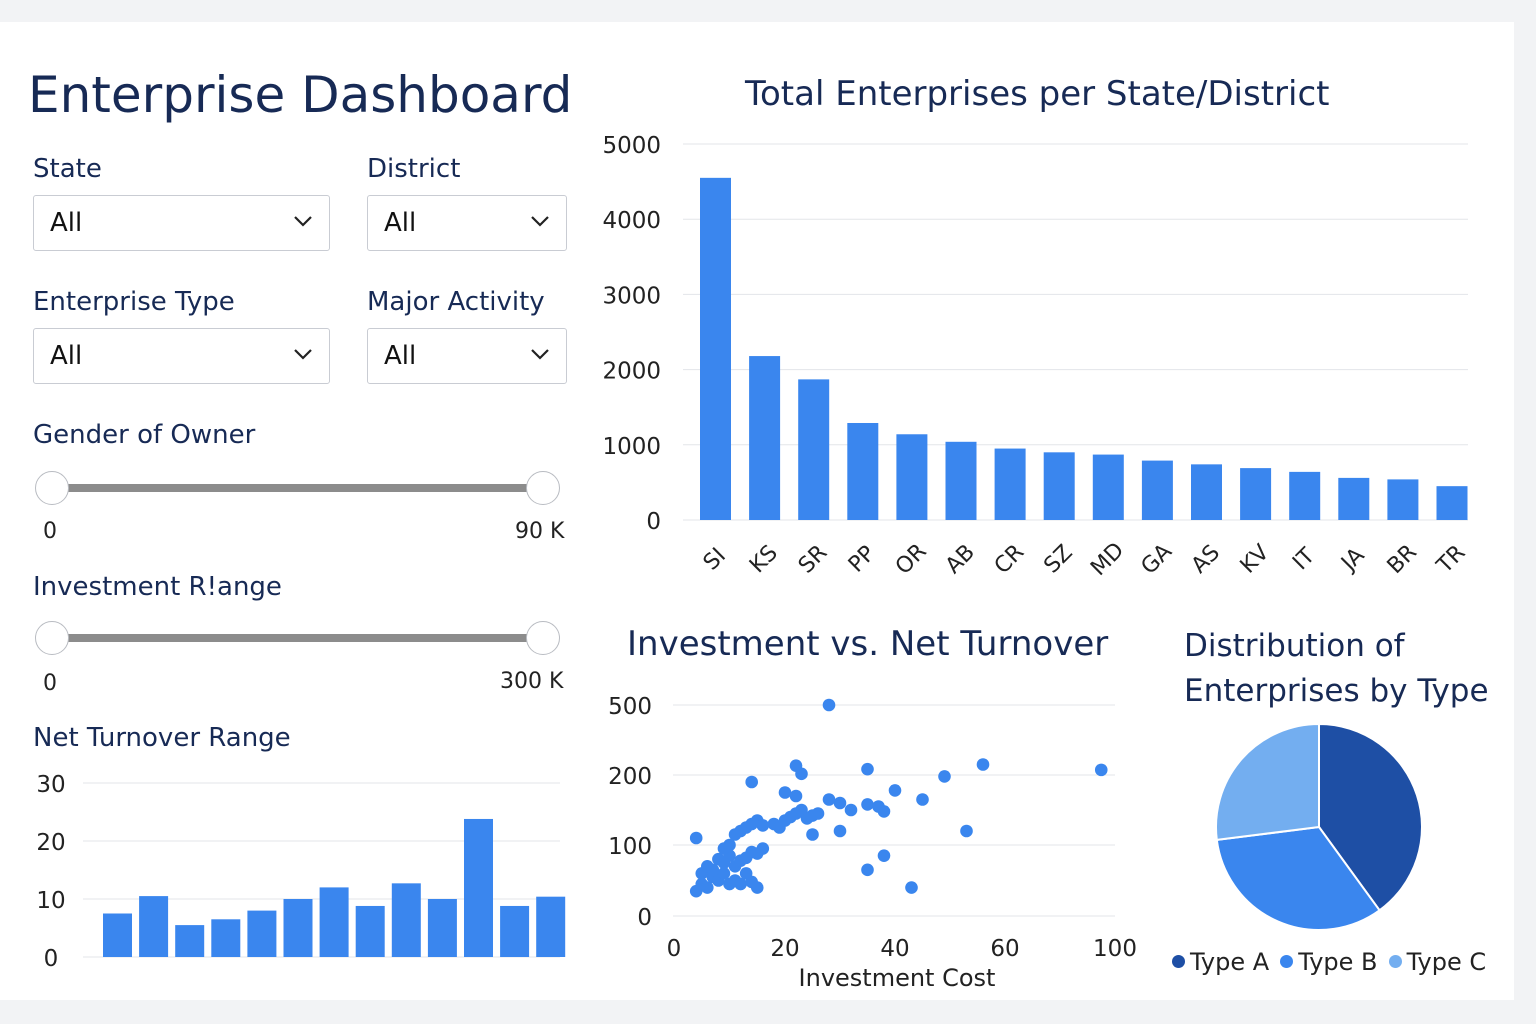  What do you see at coordinates (540, 531) in the screenshot?
I see `gender-slider-max-label: 90 K` at bounding box center [540, 531].